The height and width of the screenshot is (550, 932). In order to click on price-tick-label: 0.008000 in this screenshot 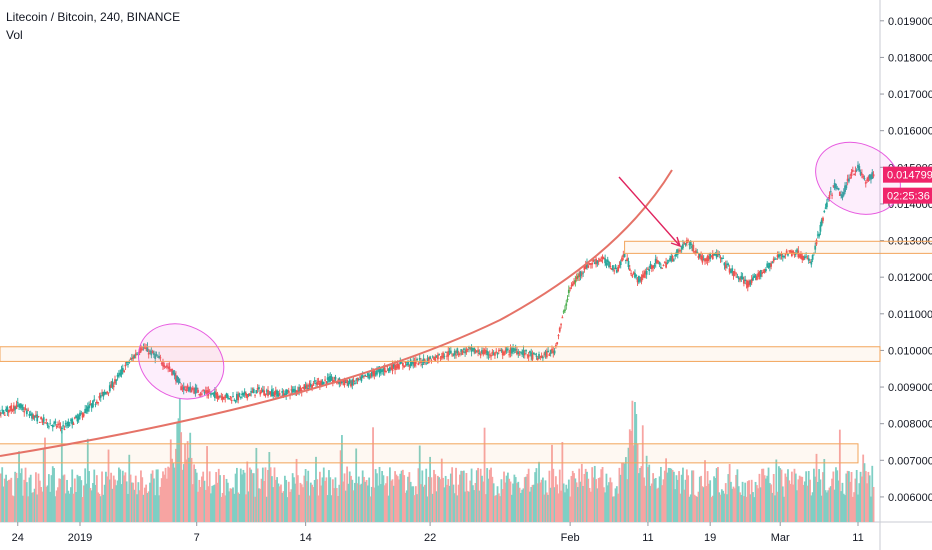, I will do `click(910, 425)`.